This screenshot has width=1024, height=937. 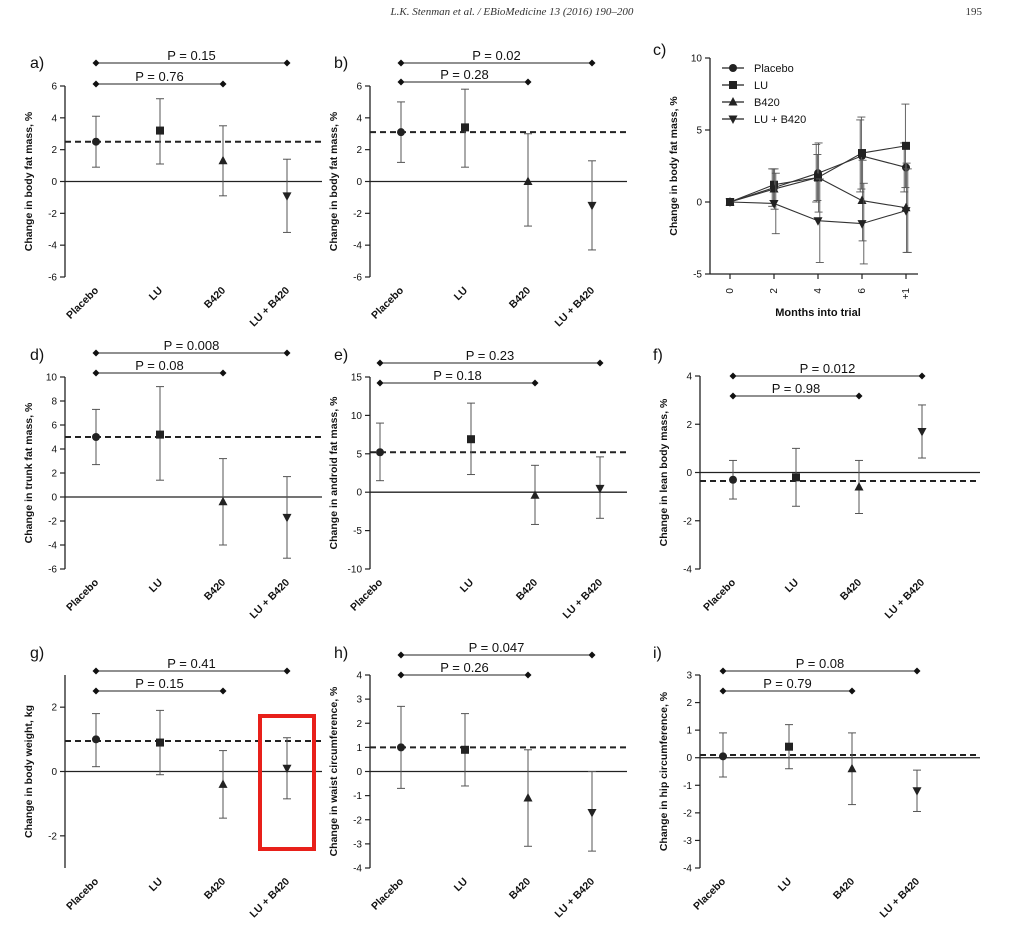 What do you see at coordinates (818, 313) in the screenshot?
I see `x-axis-label: Months into trial` at bounding box center [818, 313].